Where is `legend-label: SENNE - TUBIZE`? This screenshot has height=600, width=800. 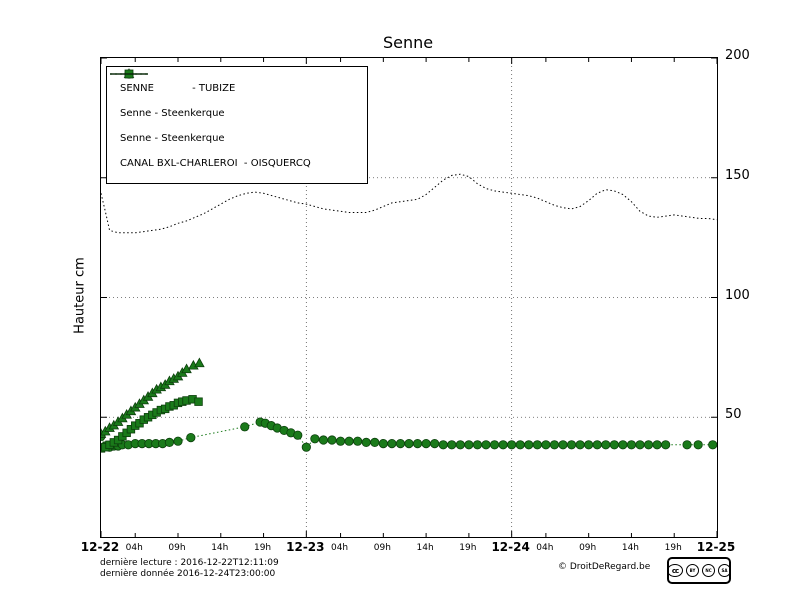 legend-label: SENNE - TUBIZE is located at coordinates (178, 88).